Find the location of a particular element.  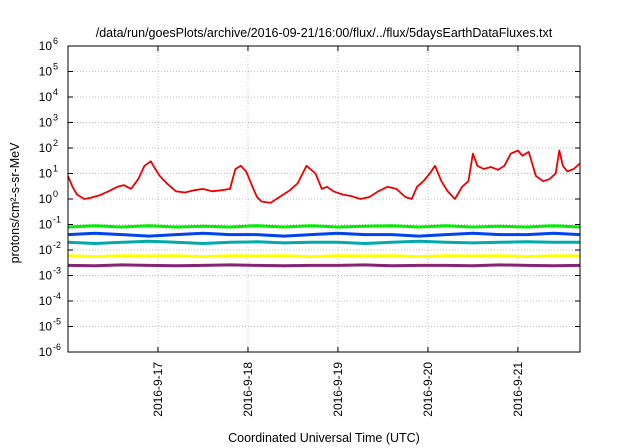

y-tick-exponent: 5 is located at coordinates (55, 67).